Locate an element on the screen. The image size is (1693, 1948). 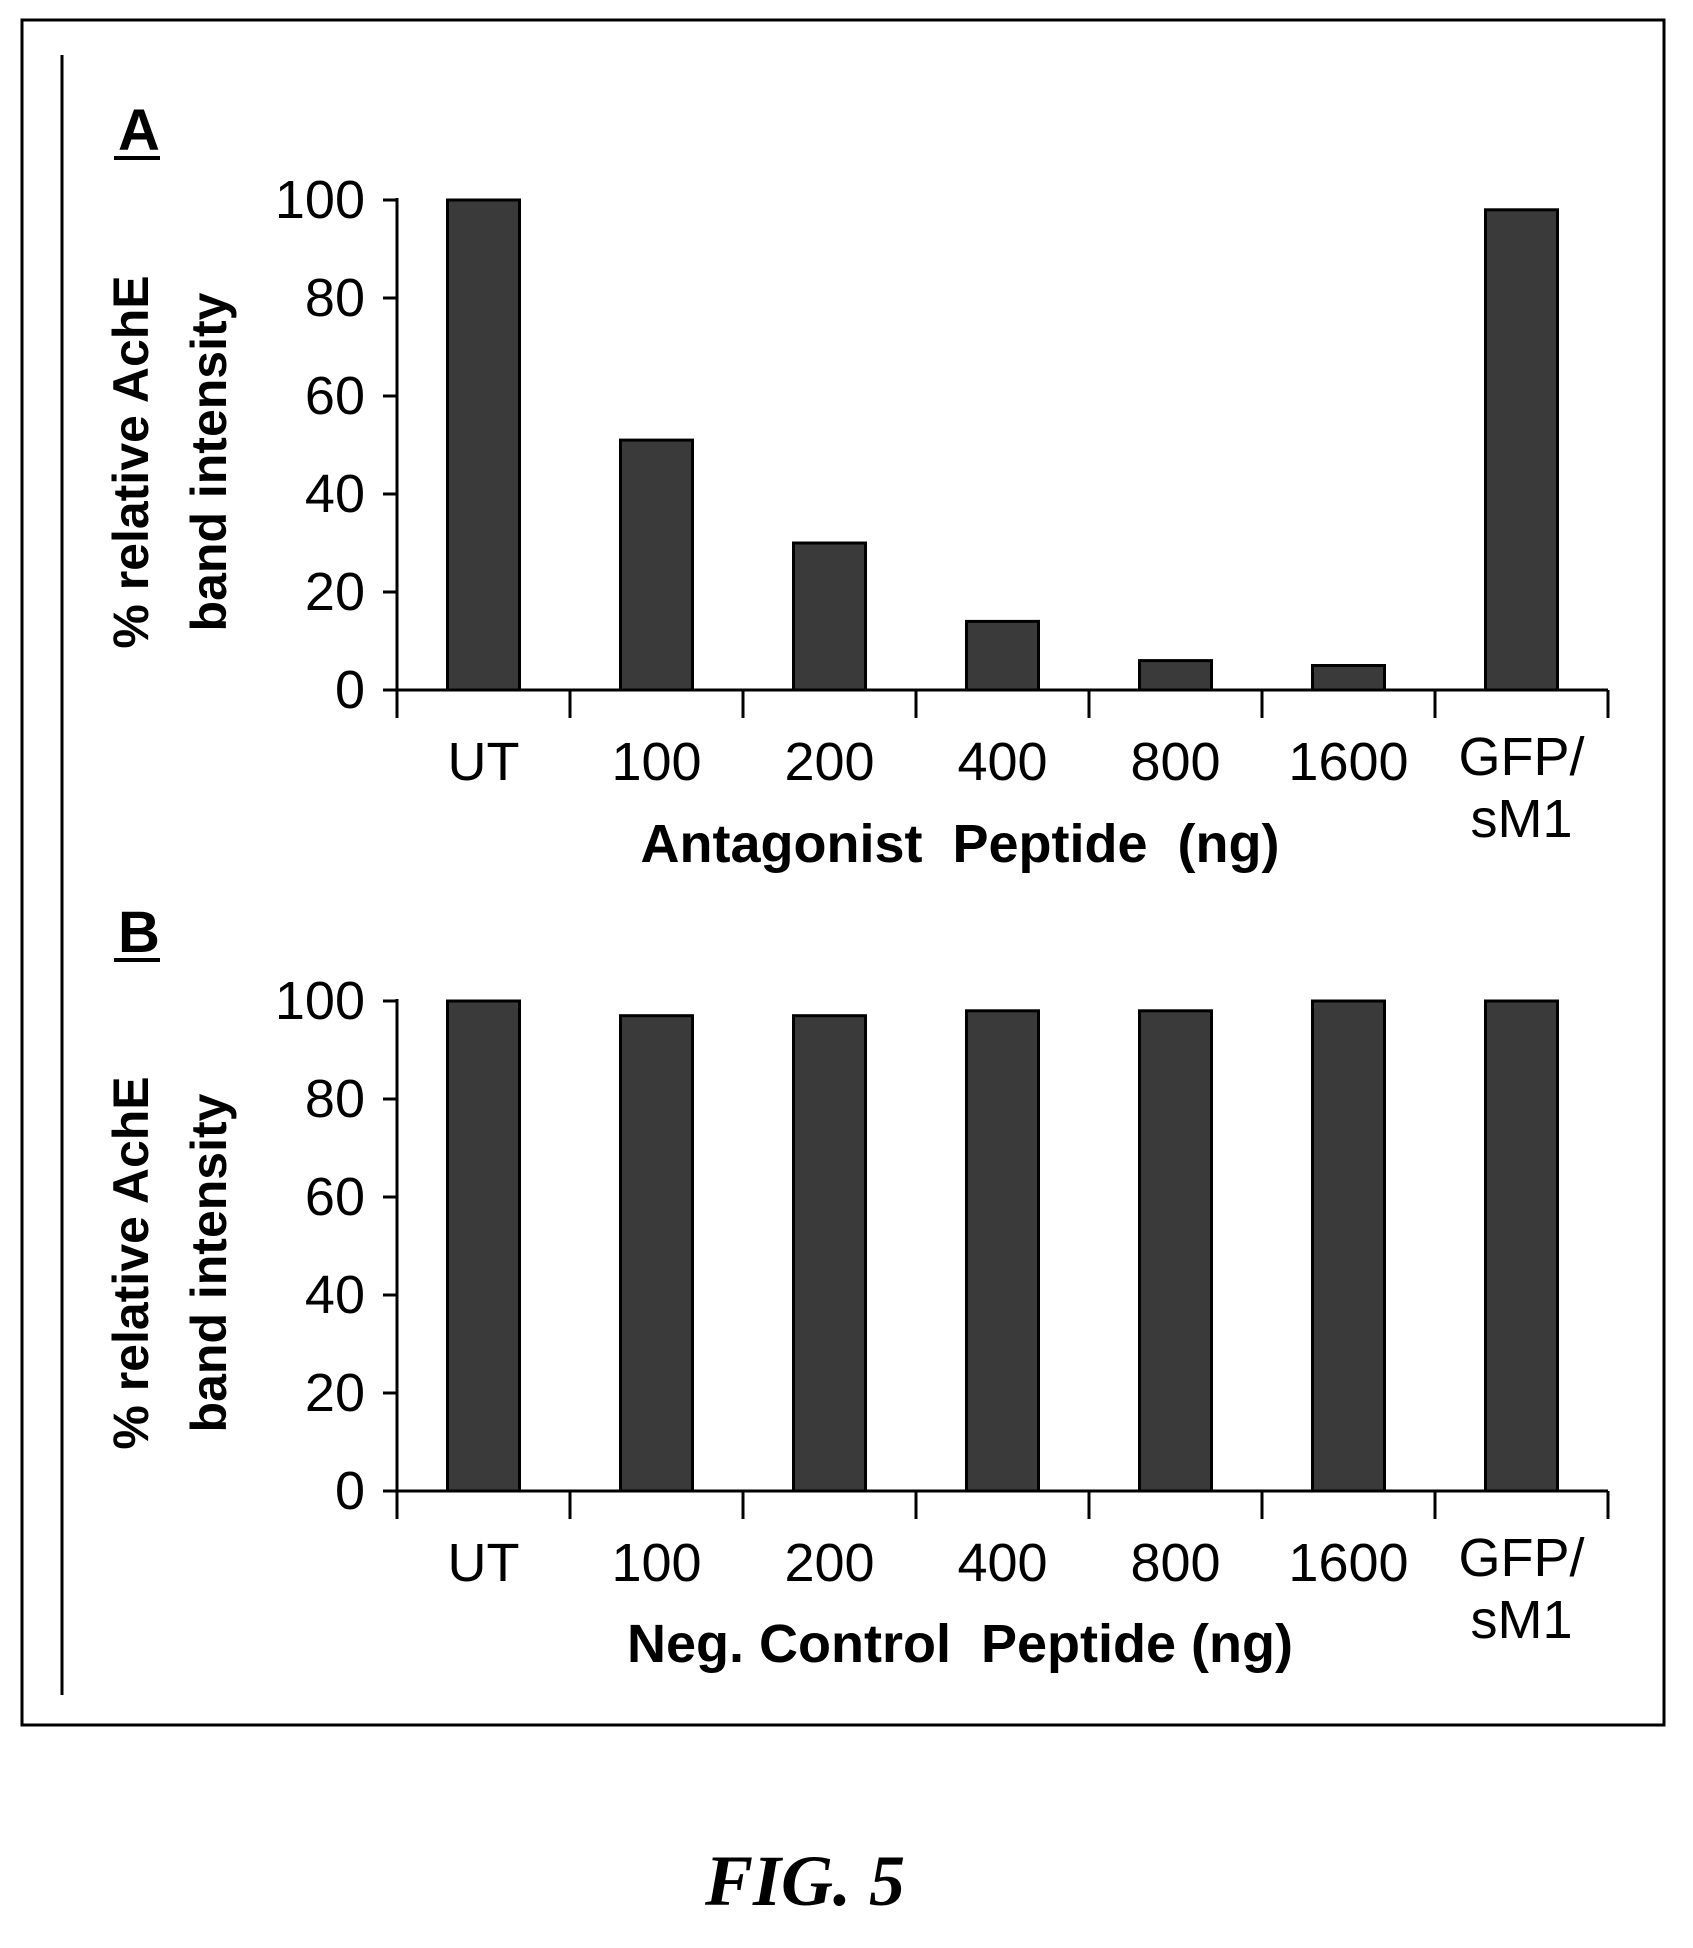
x-axis-title: Antagonist Peptide (ng) is located at coordinates (960, 844).